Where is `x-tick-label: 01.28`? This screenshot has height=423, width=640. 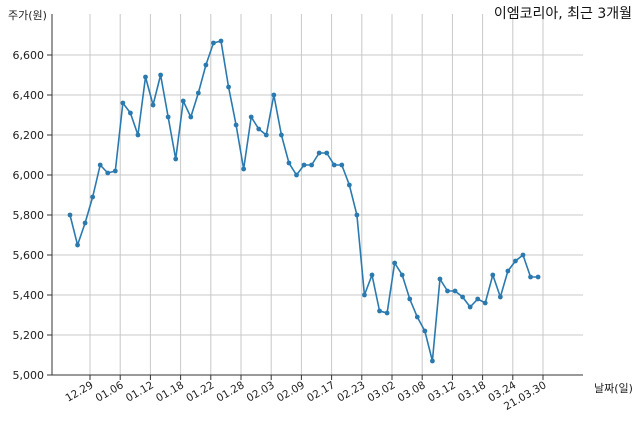
x-tick-label: 01.28 is located at coordinates (230, 391).